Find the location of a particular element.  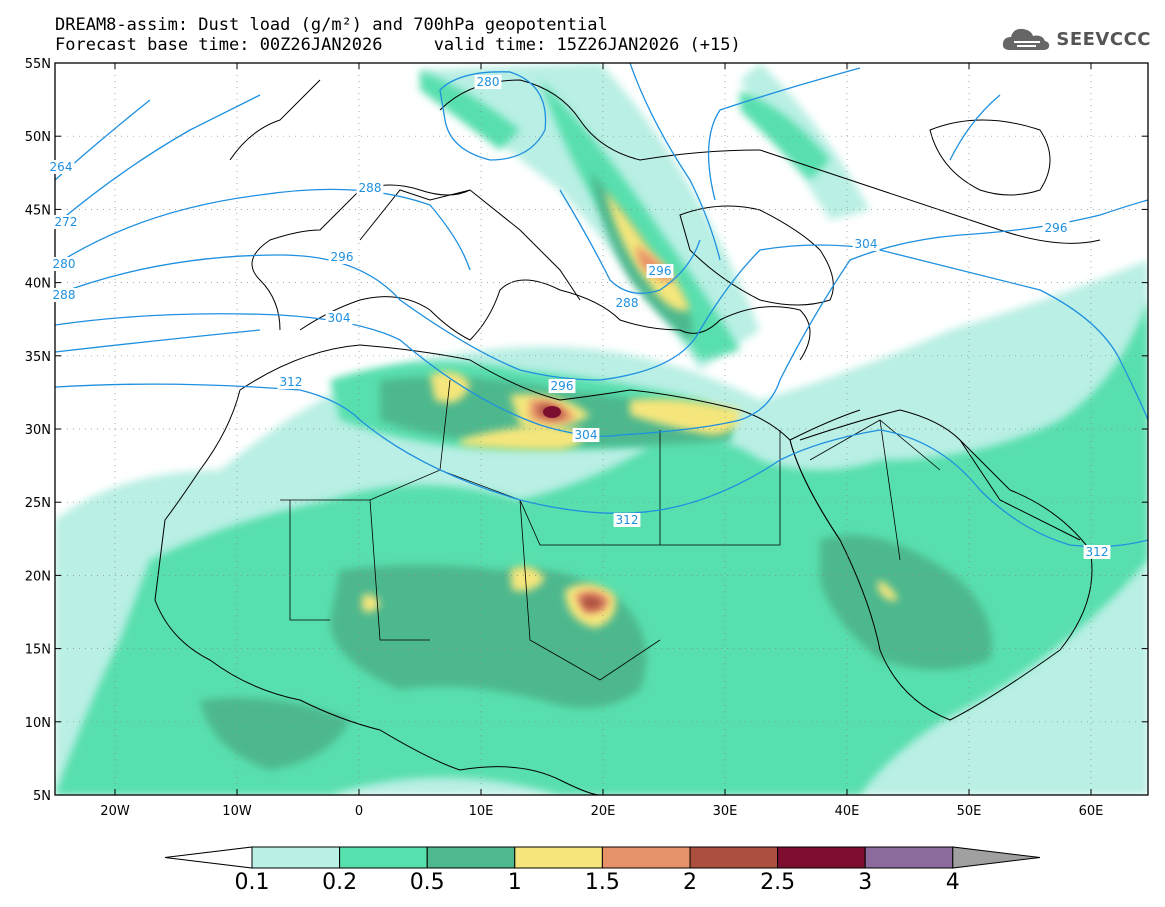

lat-label: 50N is located at coordinates (38, 137).